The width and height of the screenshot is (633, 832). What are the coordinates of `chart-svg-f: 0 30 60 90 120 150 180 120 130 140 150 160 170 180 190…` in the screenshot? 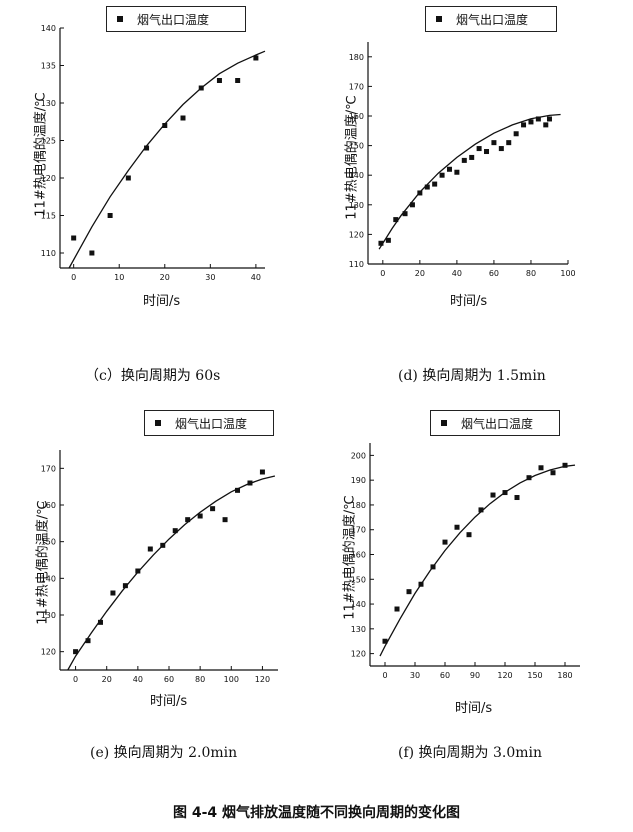 It's located at (465, 561).